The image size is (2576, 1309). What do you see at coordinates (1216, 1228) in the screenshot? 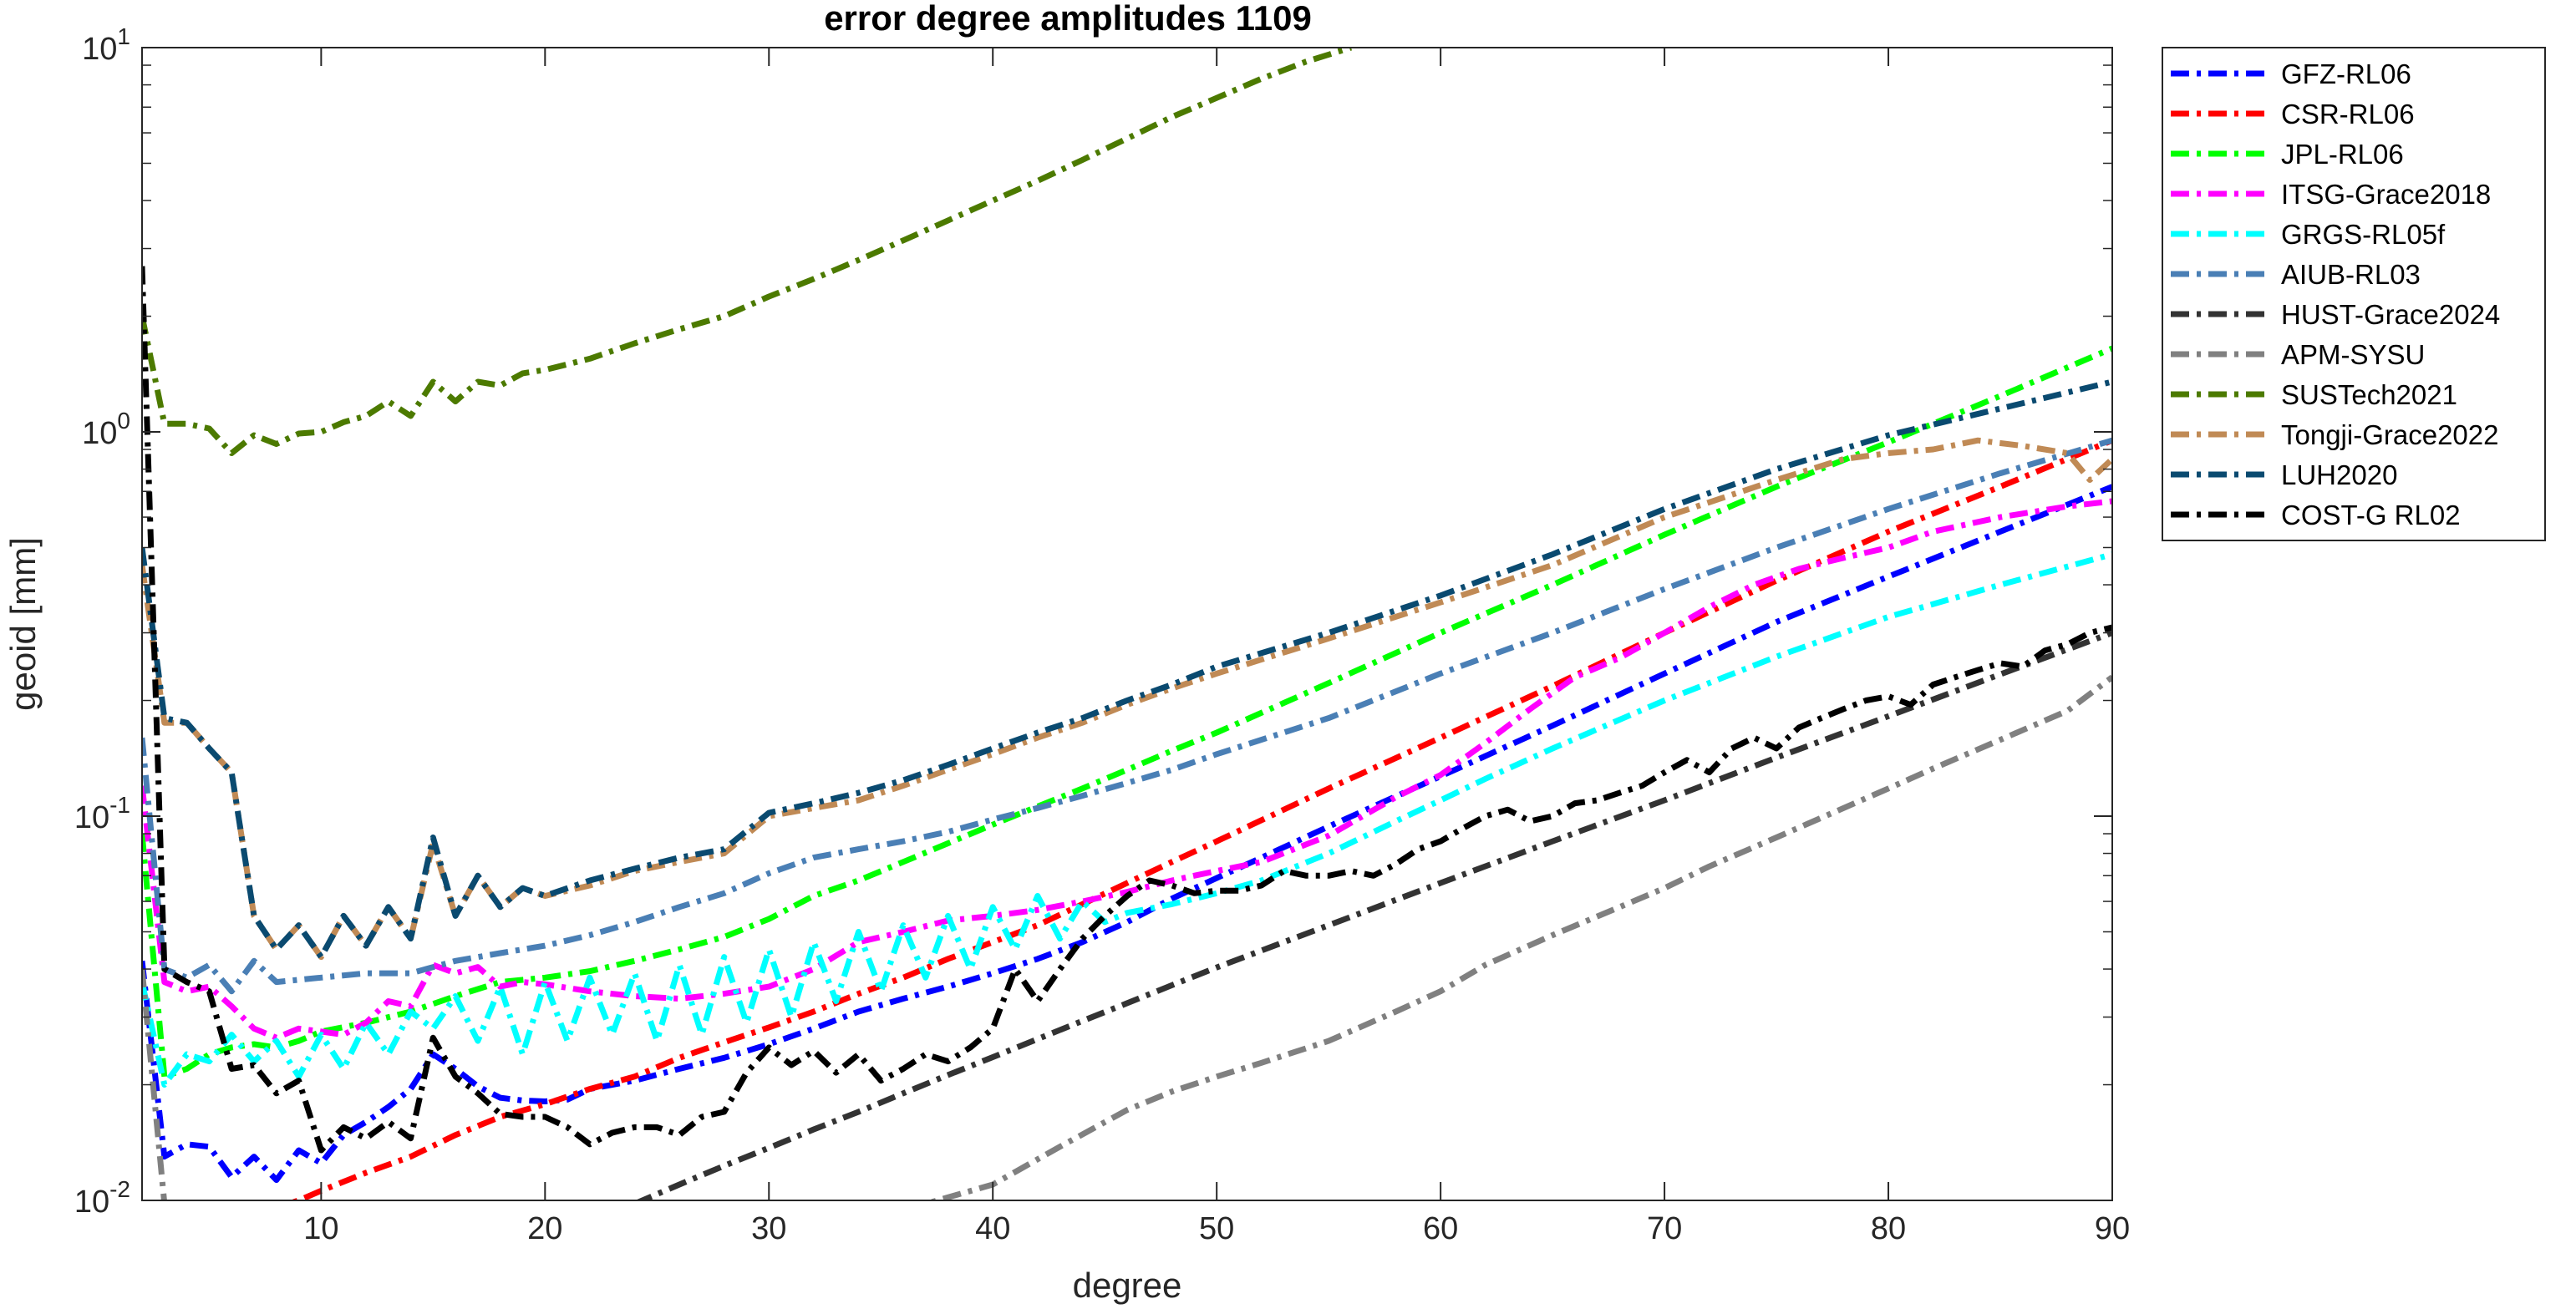
I see `x-tick-label: 50` at bounding box center [1216, 1228].